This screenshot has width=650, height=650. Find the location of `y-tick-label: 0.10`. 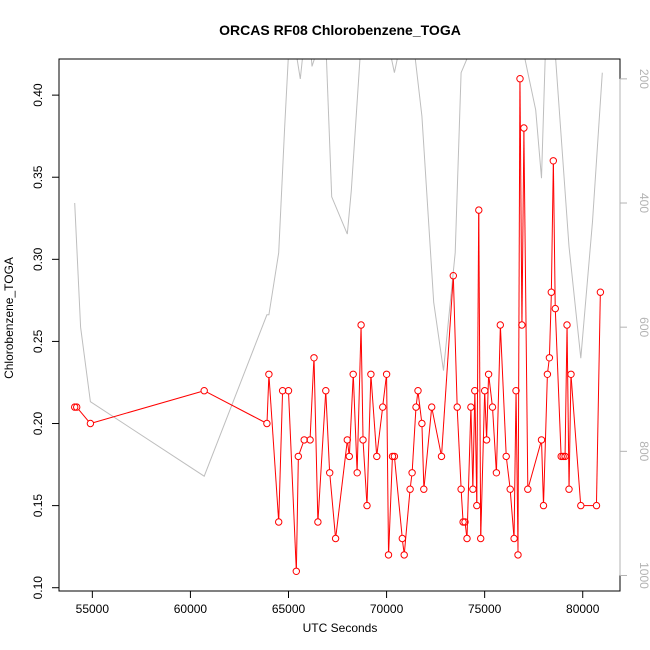

y-tick-label: 0.10 is located at coordinates (38, 588).